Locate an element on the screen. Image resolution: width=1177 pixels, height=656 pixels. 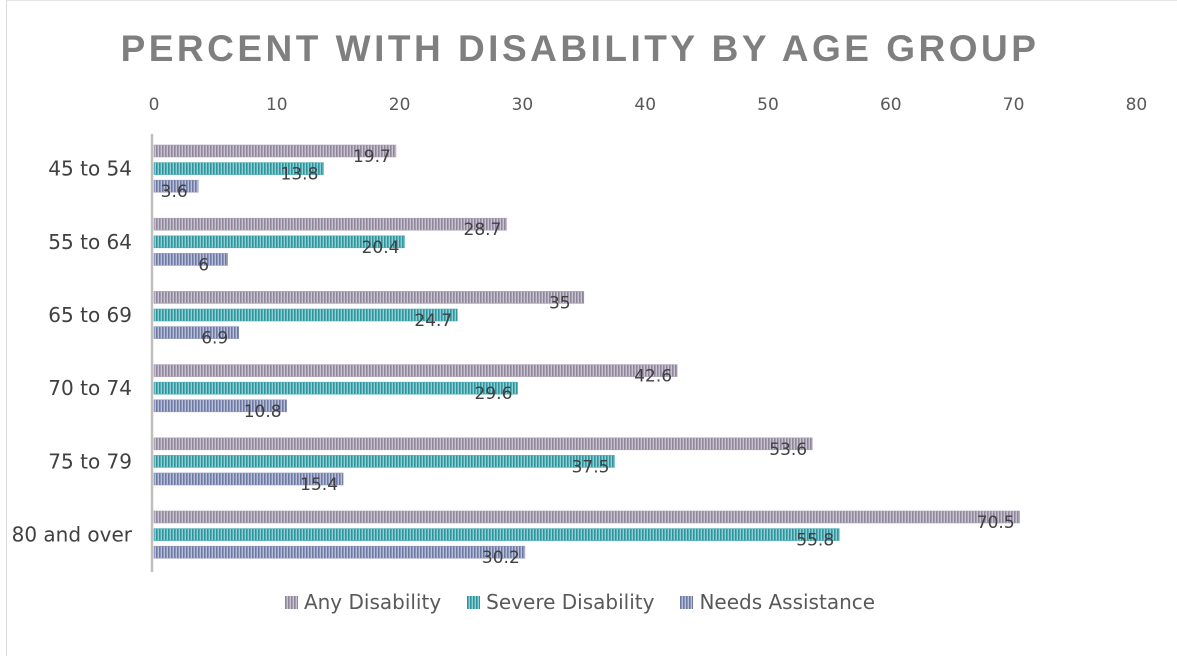
data-label: 13.8 is located at coordinates (300, 175).